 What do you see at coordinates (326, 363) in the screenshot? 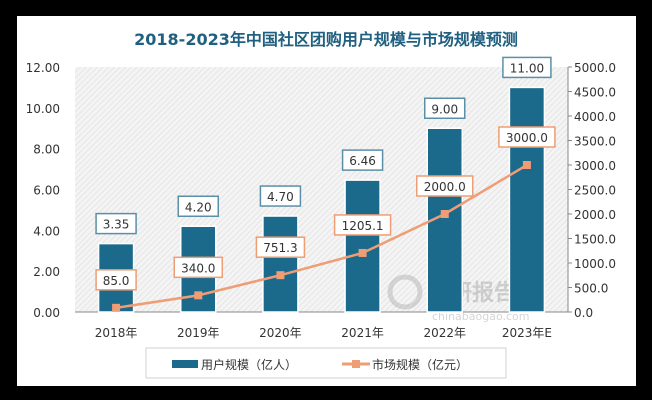
I see `legend-box` at bounding box center [326, 363].